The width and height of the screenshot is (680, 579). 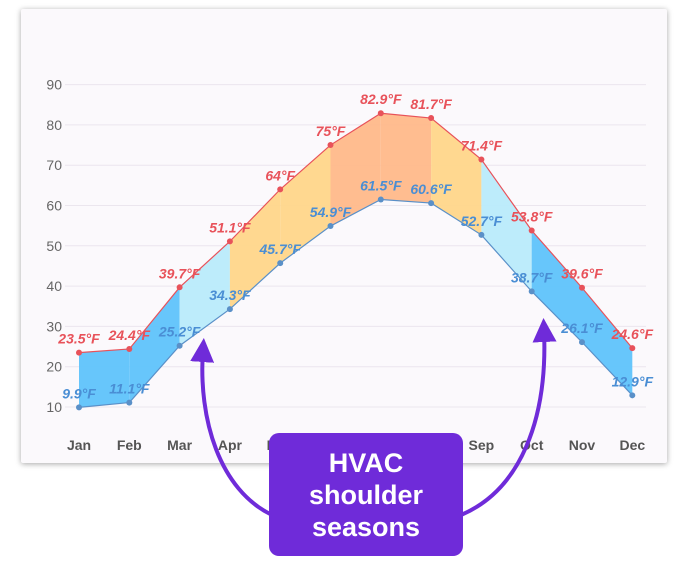 What do you see at coordinates (230, 295) in the screenshot?
I see `low-data-label: 34.3°F` at bounding box center [230, 295].